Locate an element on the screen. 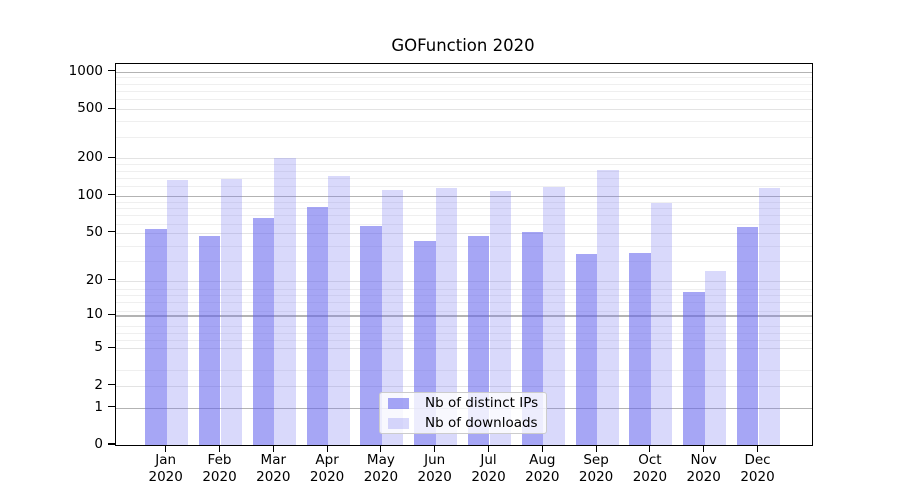 The width and height of the screenshot is (900, 500). y-tick-label-1: 1 is located at coordinates (98, 406).